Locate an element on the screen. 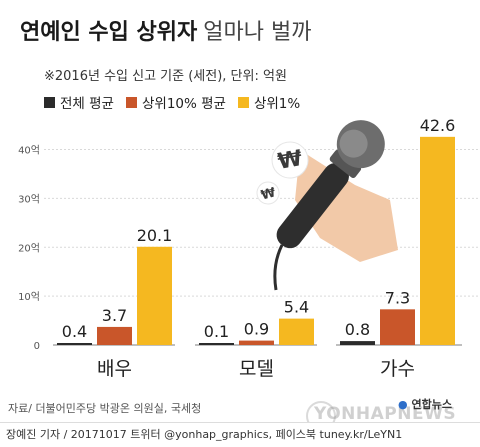  category-label: 가수 is located at coordinates (397, 369).